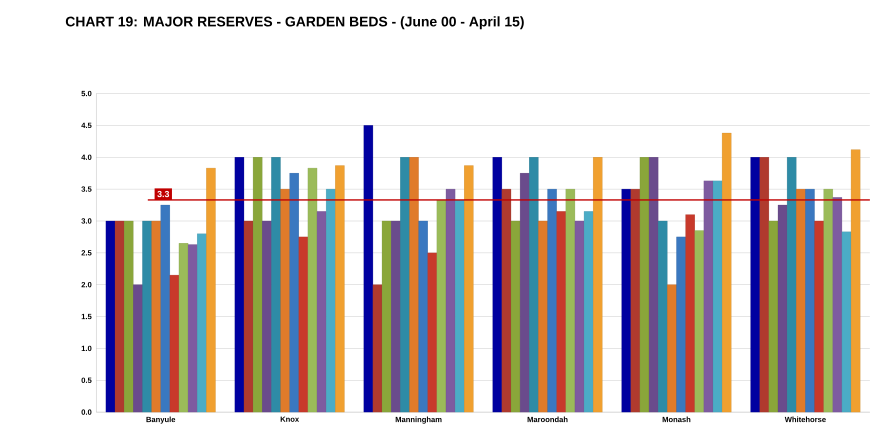 This screenshot has height=432, width=880. What do you see at coordinates (163, 194) in the screenshot?
I see `ref-line-label: 3.3` at bounding box center [163, 194].